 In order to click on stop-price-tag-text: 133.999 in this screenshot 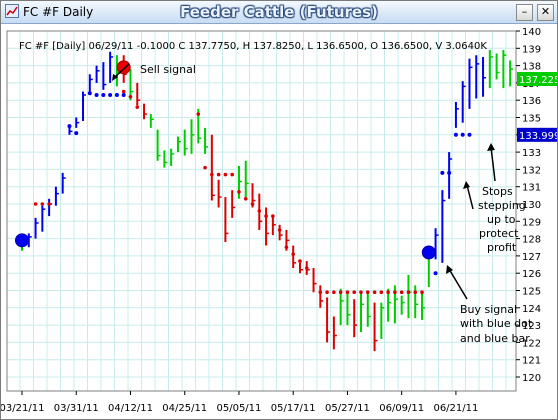, I will do `click(538, 136)`.